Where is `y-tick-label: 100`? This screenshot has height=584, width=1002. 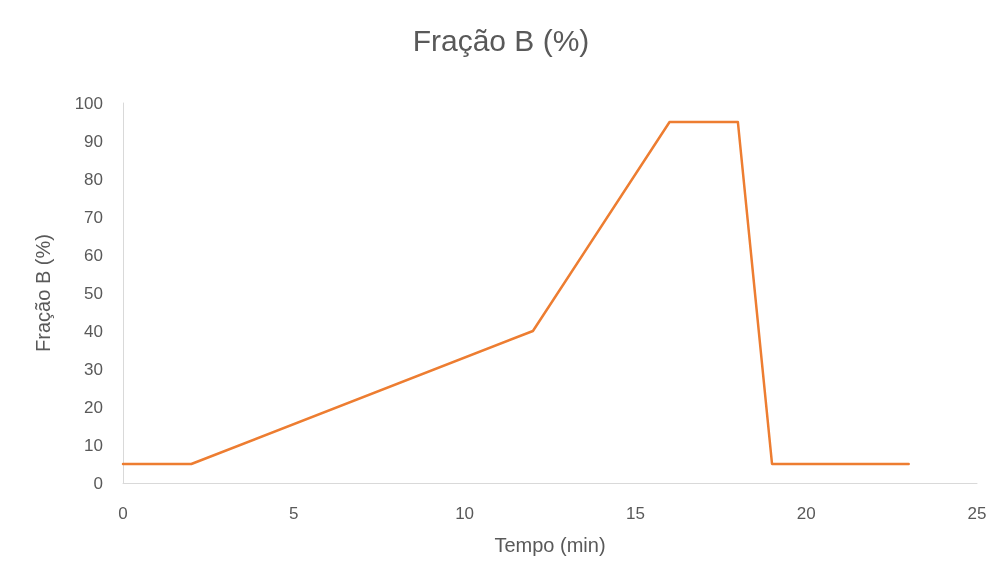
y-tick-label: 100 is located at coordinates (88, 103).